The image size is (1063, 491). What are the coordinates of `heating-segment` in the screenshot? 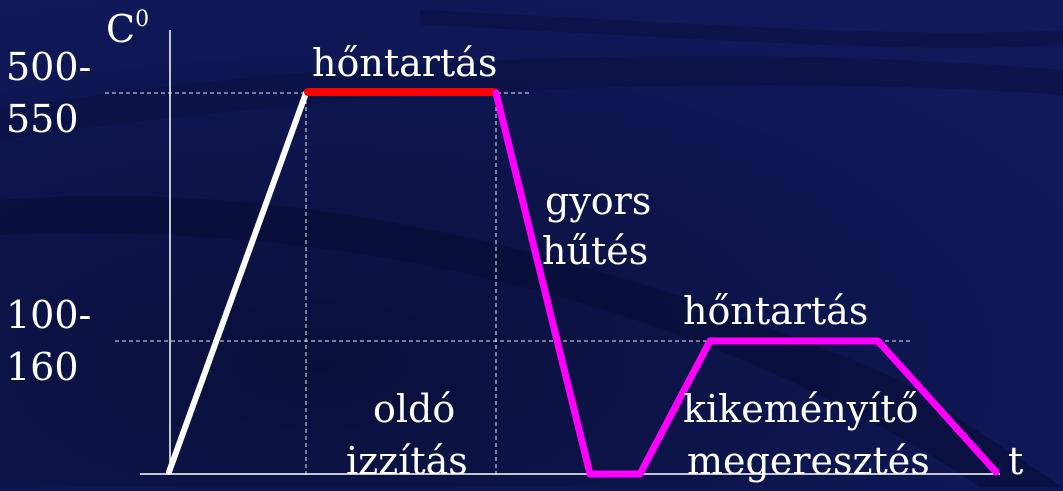 It's located at (237, 282).